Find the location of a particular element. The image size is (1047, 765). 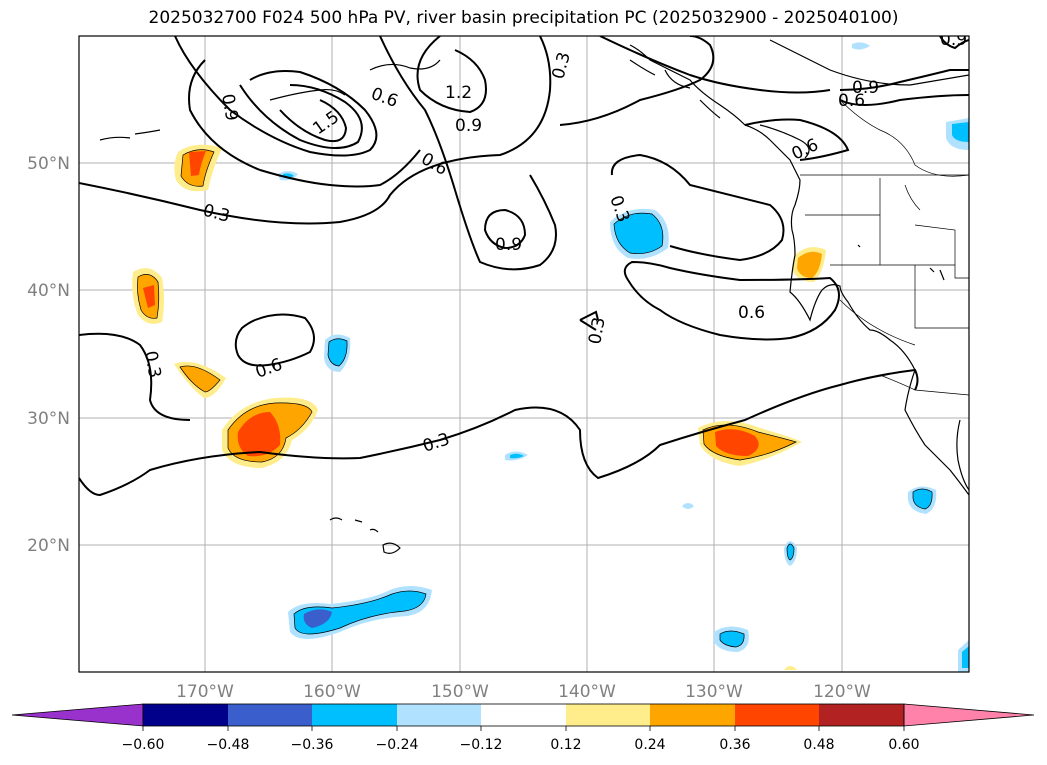

colorbar-extend-min is located at coordinates (77, 715).